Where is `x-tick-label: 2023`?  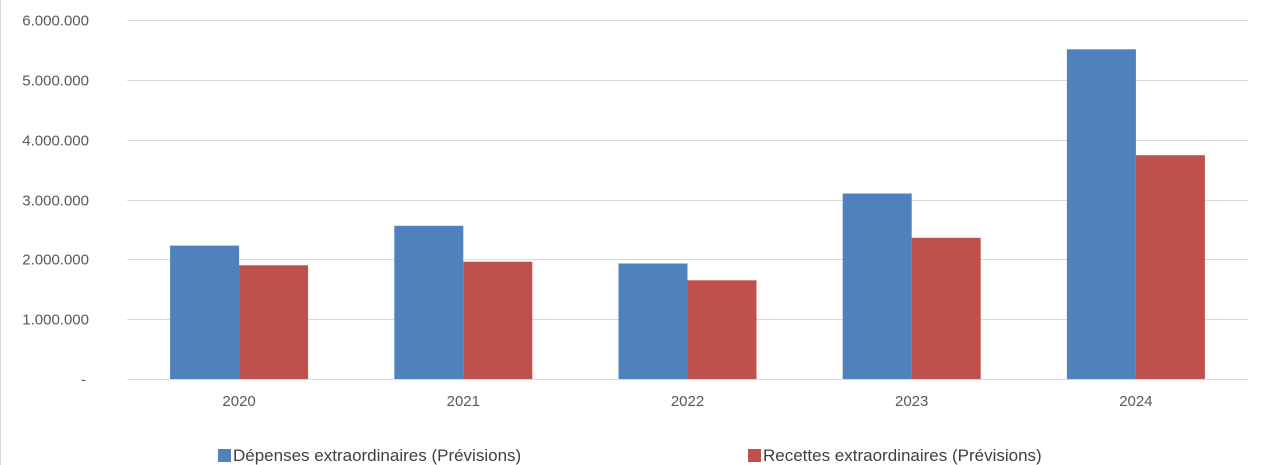
x-tick-label: 2023 is located at coordinates (911, 401).